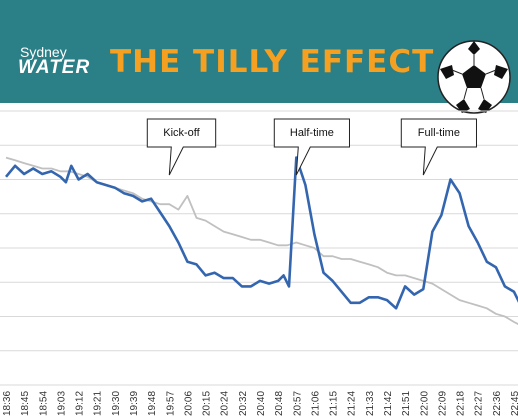  What do you see at coordinates (188, 403) in the screenshot?
I see `x-tick-label: 20:06` at bounding box center [188, 403].